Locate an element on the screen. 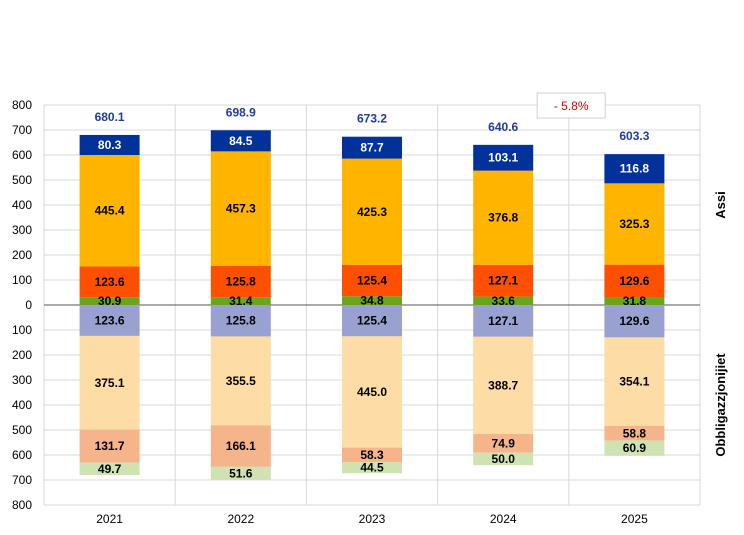  data-label: 355.5 is located at coordinates (241, 381).